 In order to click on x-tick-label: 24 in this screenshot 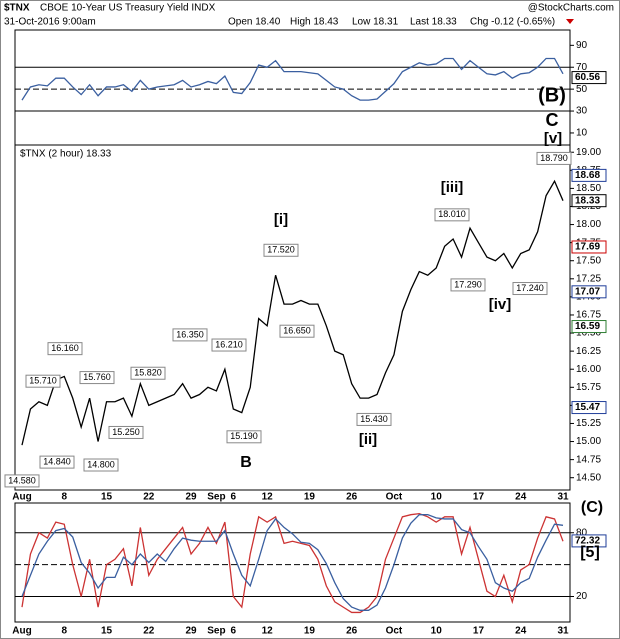, I will do `click(521, 631)`.